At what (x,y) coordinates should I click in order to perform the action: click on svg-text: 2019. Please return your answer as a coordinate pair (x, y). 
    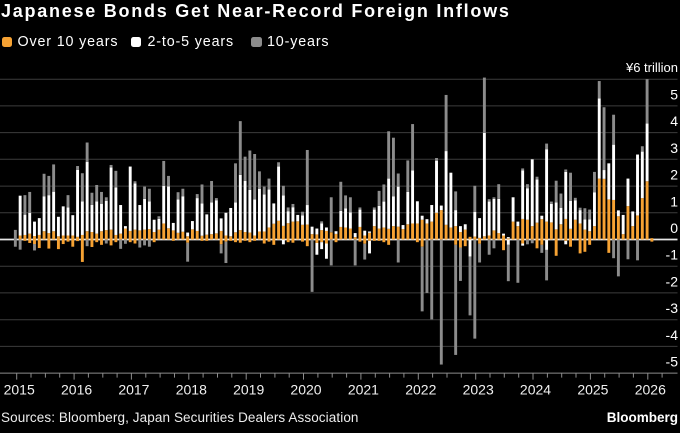
    Looking at the image, I should click on (248, 390).